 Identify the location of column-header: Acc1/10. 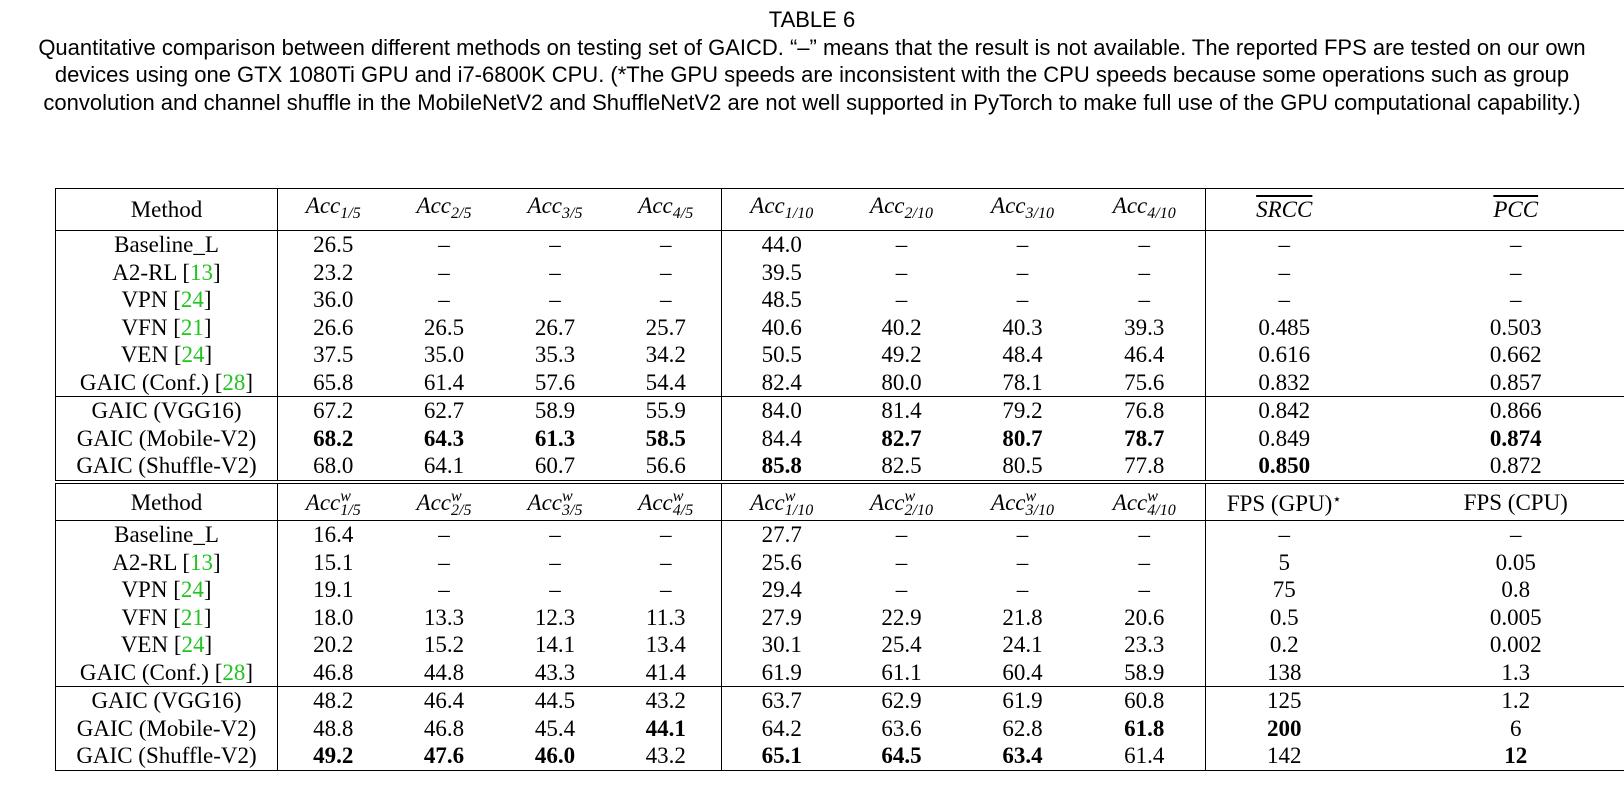
(781, 209).